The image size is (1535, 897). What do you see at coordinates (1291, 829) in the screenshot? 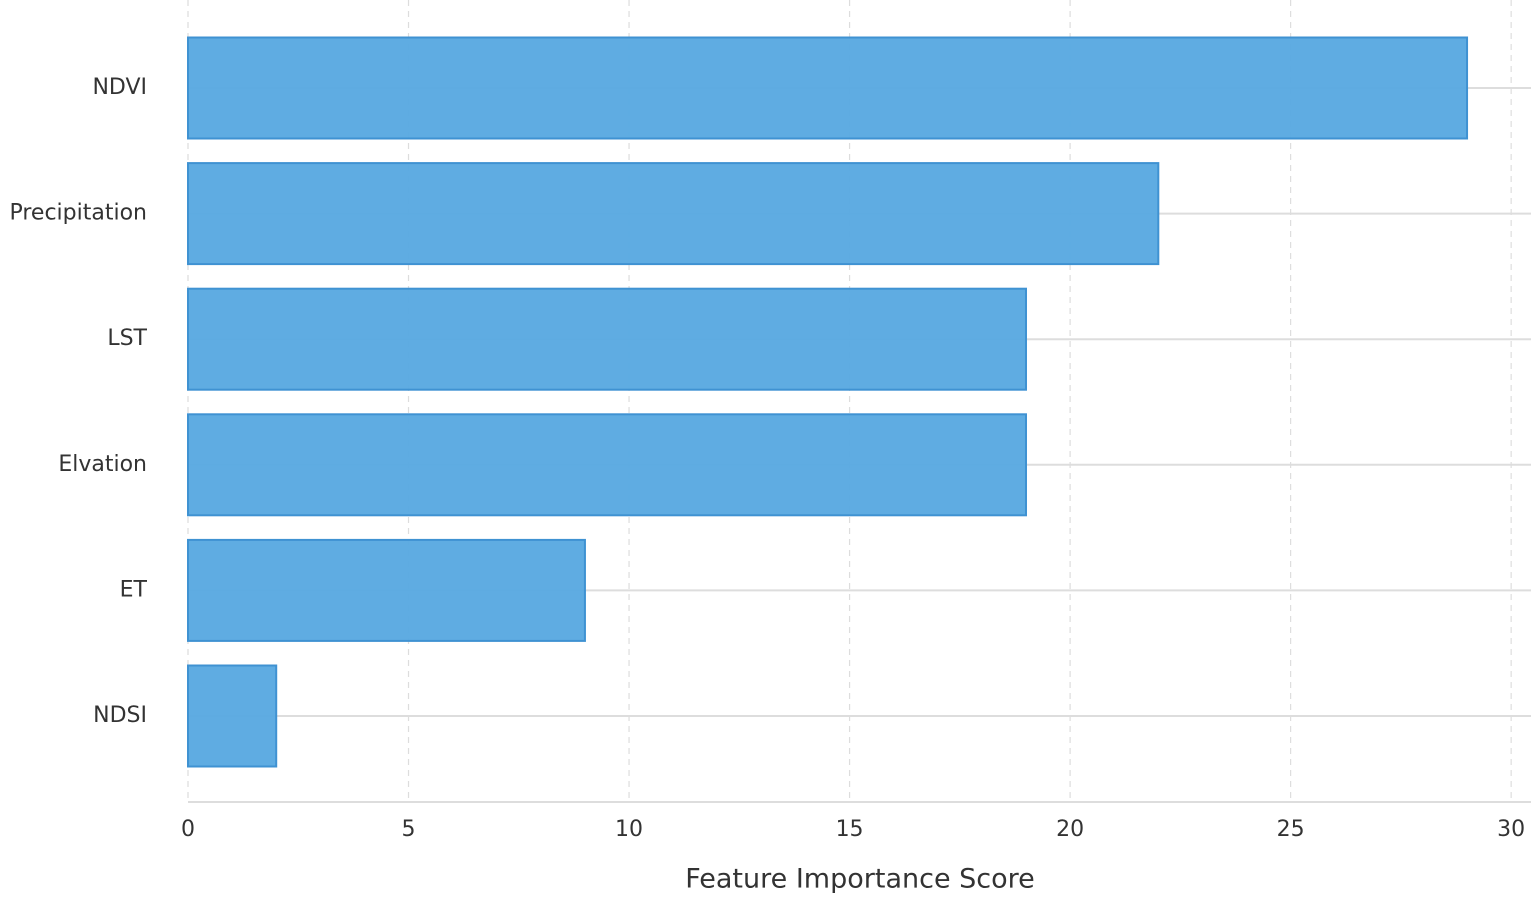
I see `x-tick-label: 25` at bounding box center [1291, 829].